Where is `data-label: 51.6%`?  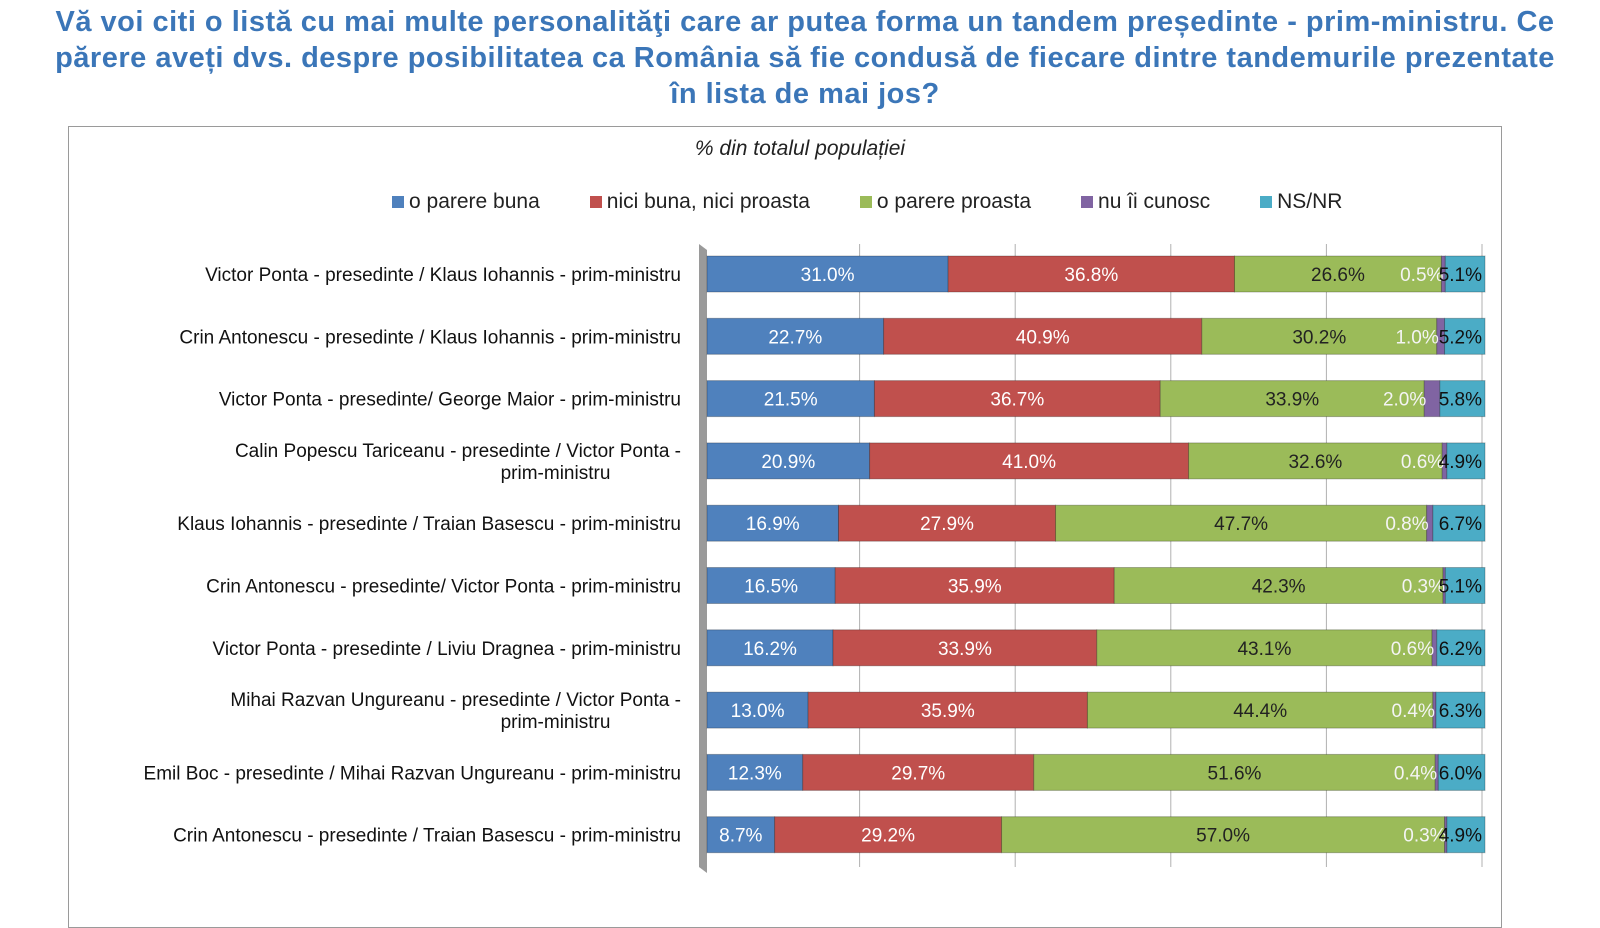 data-label: 51.6% is located at coordinates (1235, 773).